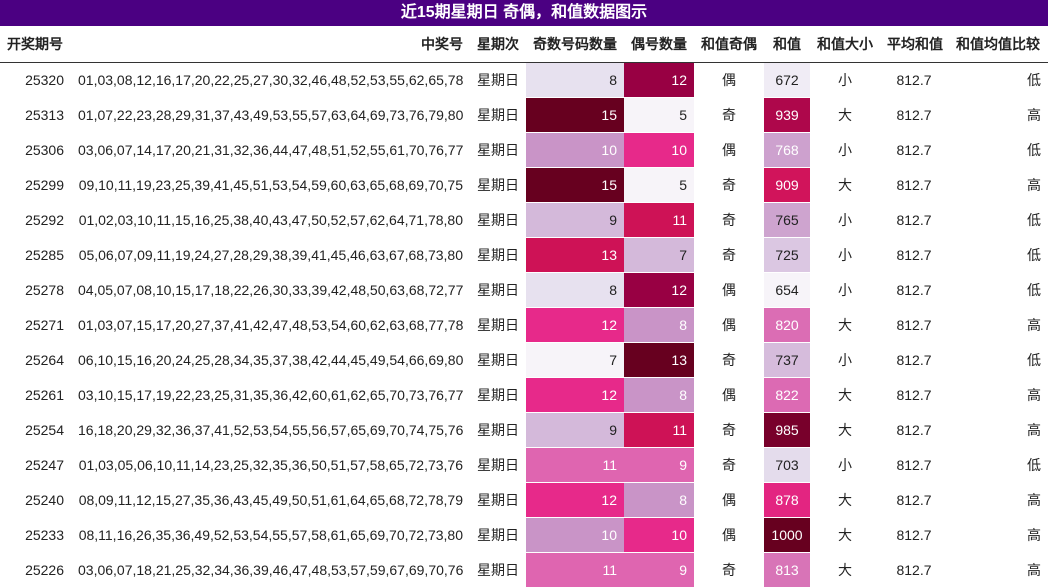 This screenshot has height=588, width=1048. I want to click on heat-cell: 15, so click(575, 115).